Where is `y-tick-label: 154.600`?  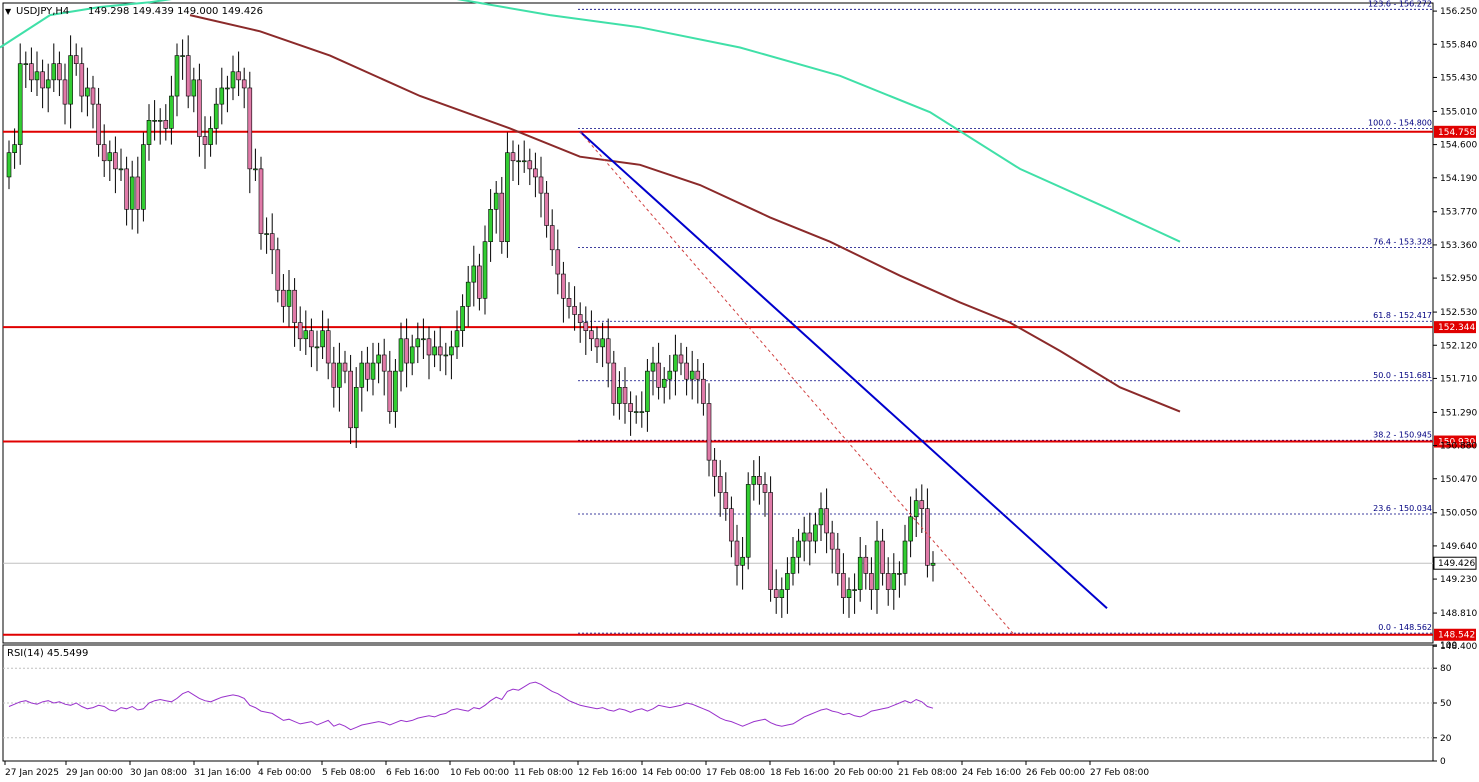
y-tick-label: 154.600 is located at coordinates (1458, 146).